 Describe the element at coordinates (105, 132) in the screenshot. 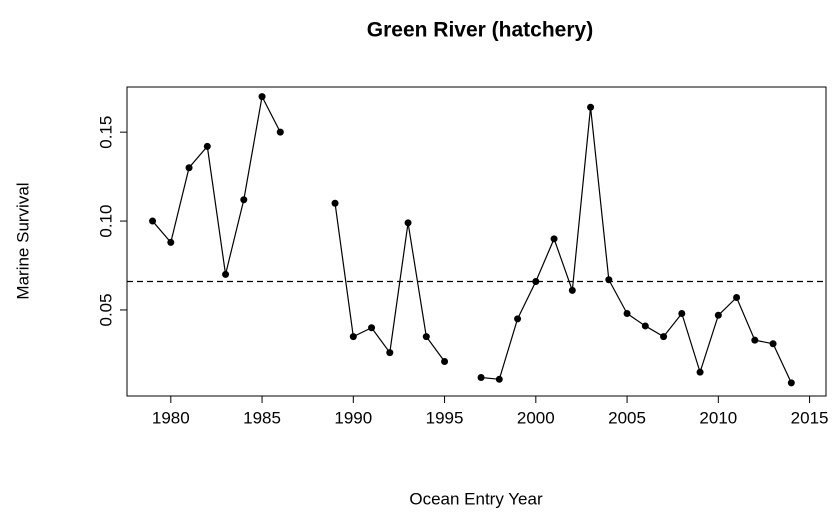

I see `y-tick-label: 0.15` at that location.